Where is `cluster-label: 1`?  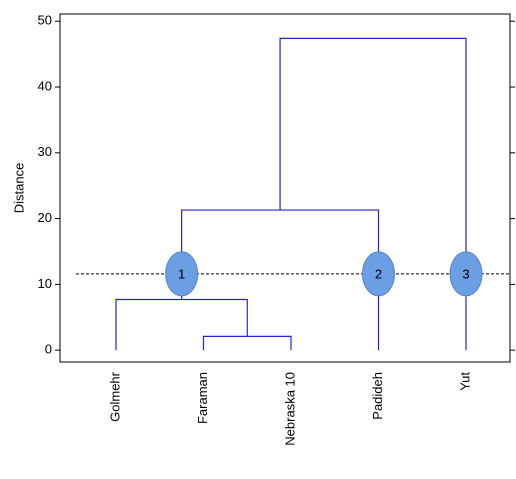 cluster-label: 1 is located at coordinates (181, 273).